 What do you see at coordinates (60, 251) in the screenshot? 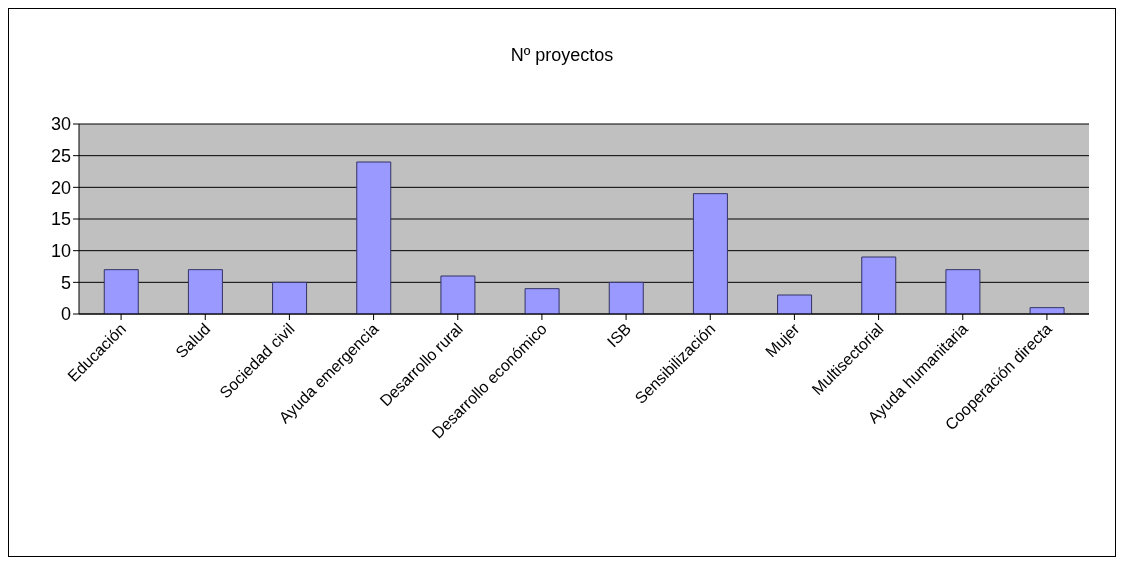
I see `y-tick-label: 10` at bounding box center [60, 251].